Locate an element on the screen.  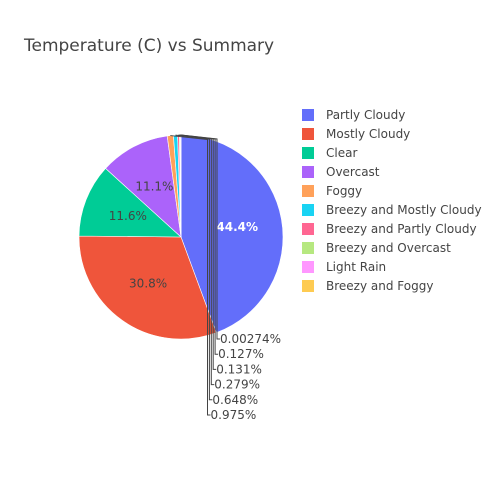
chart-title: Temperature (C) vs Summary is located at coordinates (148, 46).